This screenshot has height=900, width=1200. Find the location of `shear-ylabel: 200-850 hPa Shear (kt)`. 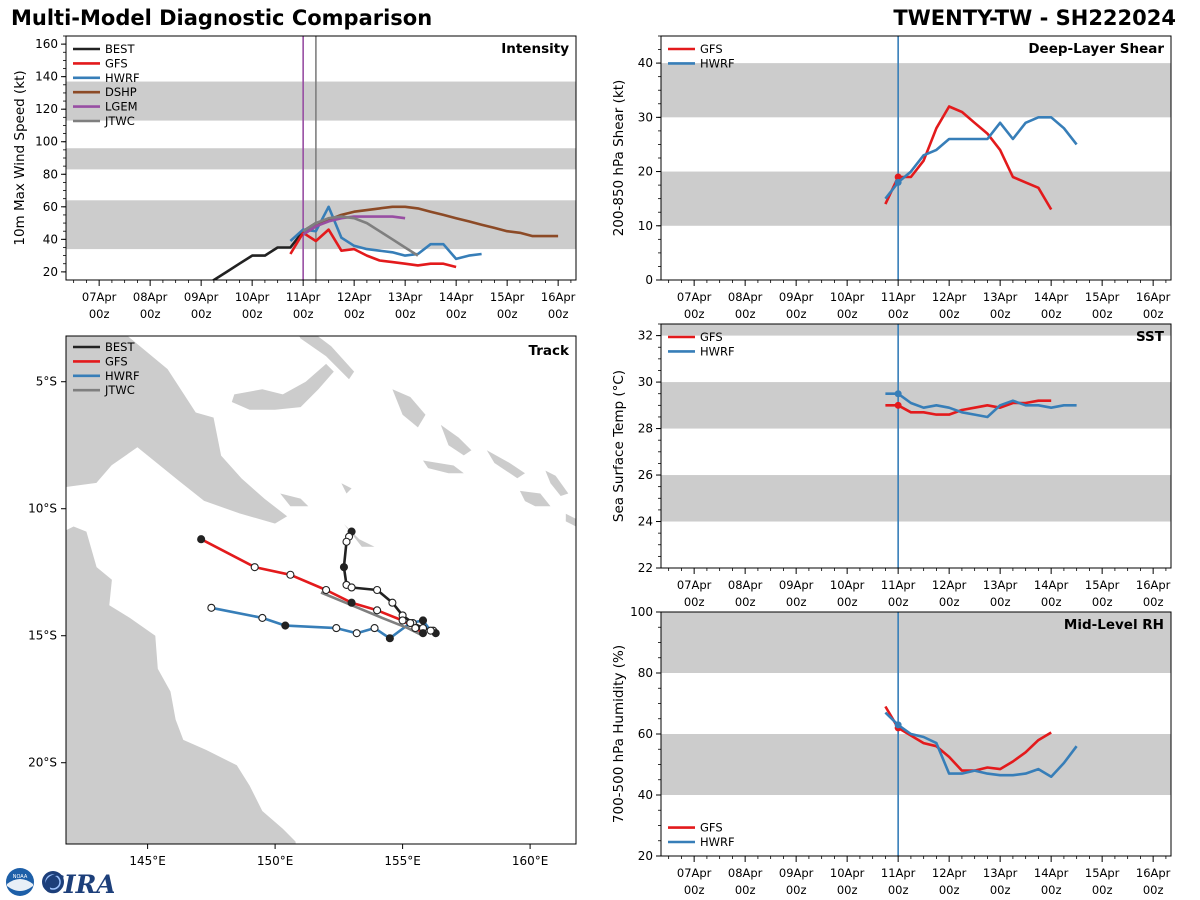

shear-ylabel: 200-850 hPa Shear (kt) is located at coordinates (619, 158).